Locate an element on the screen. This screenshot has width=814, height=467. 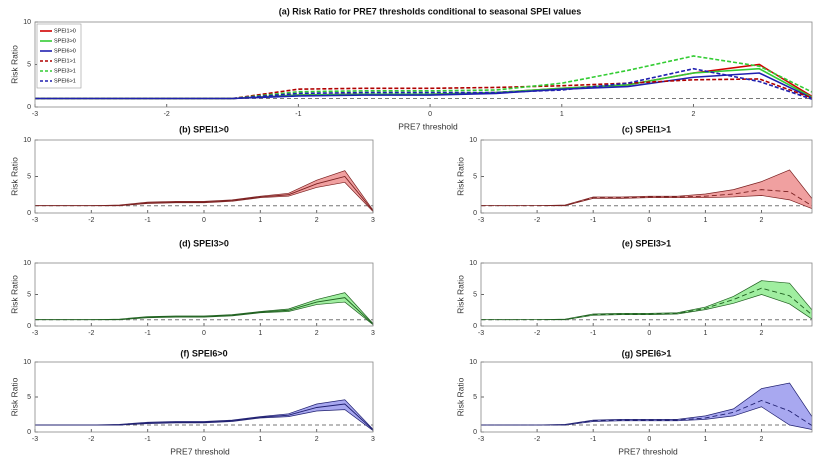
panel-title: (f) SPEI6>0 is located at coordinates (203, 353).